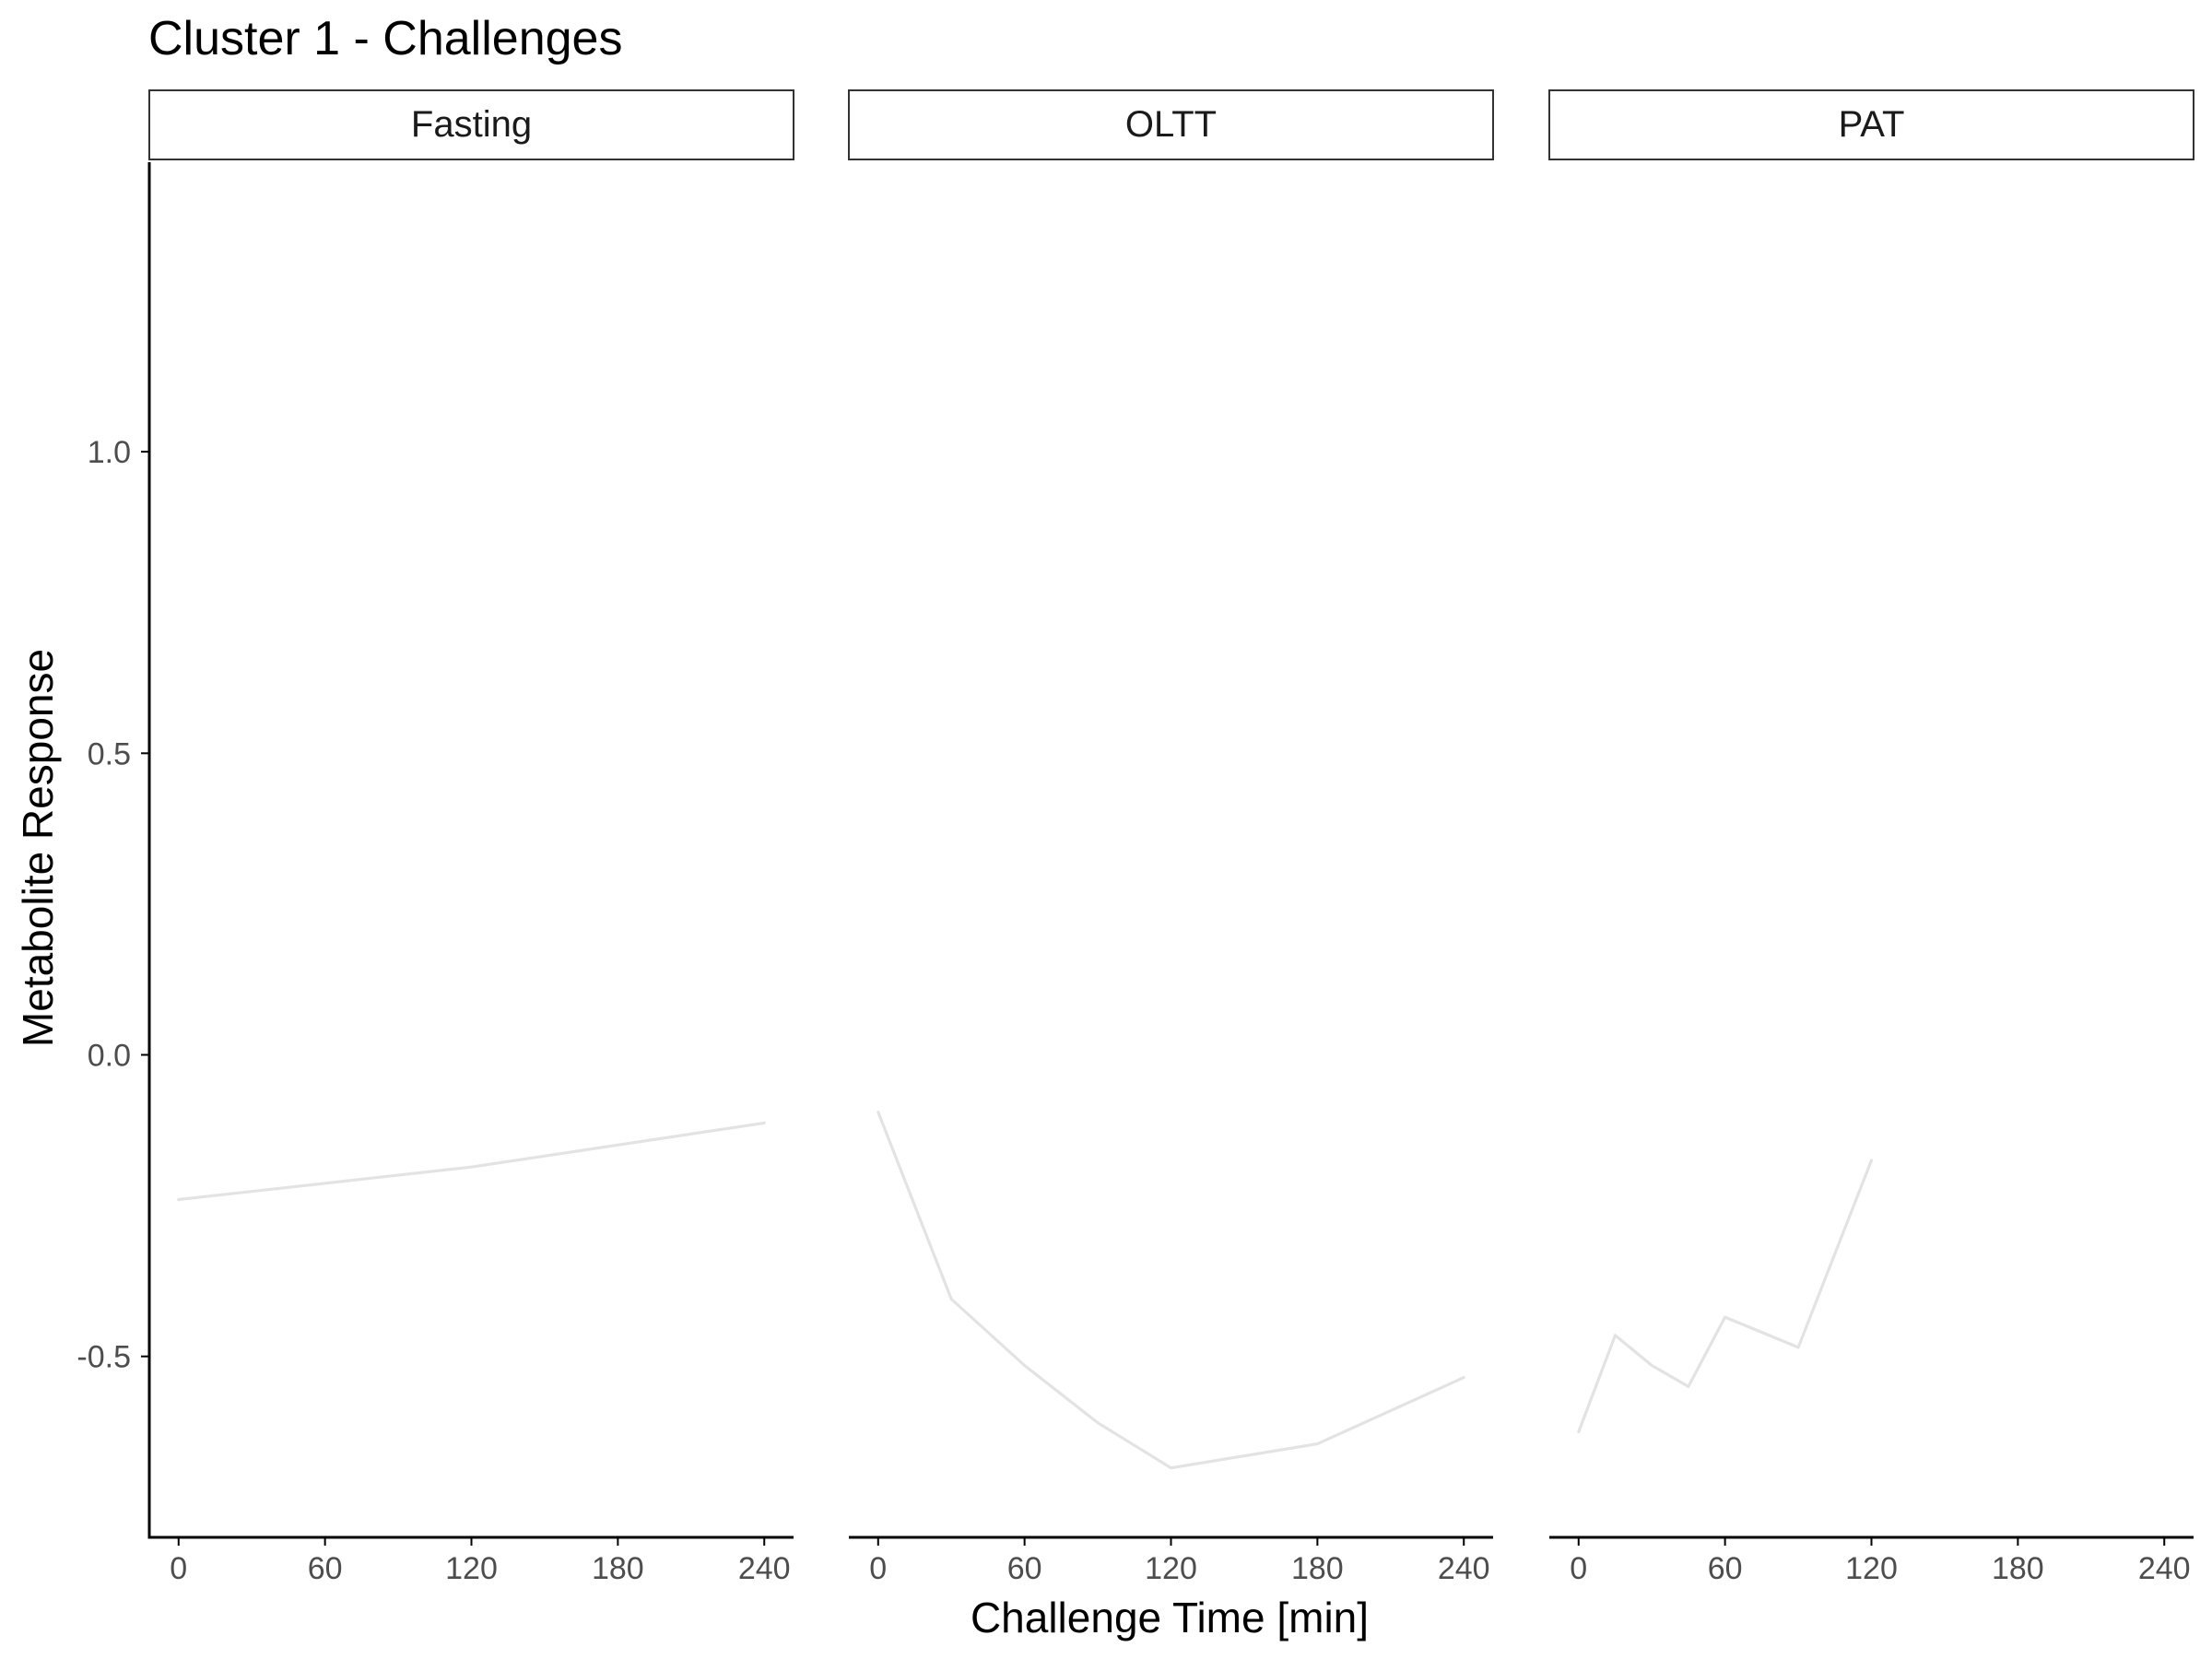  I want to click on y-axis: -0.5 0.0 0.5 1.0, so click(113, 850).